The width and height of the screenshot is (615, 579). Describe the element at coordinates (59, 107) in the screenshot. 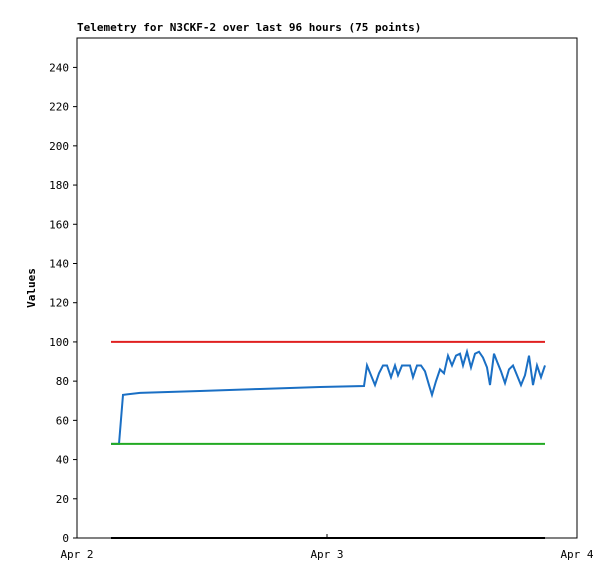

I see `y-tick-label: 220` at that location.